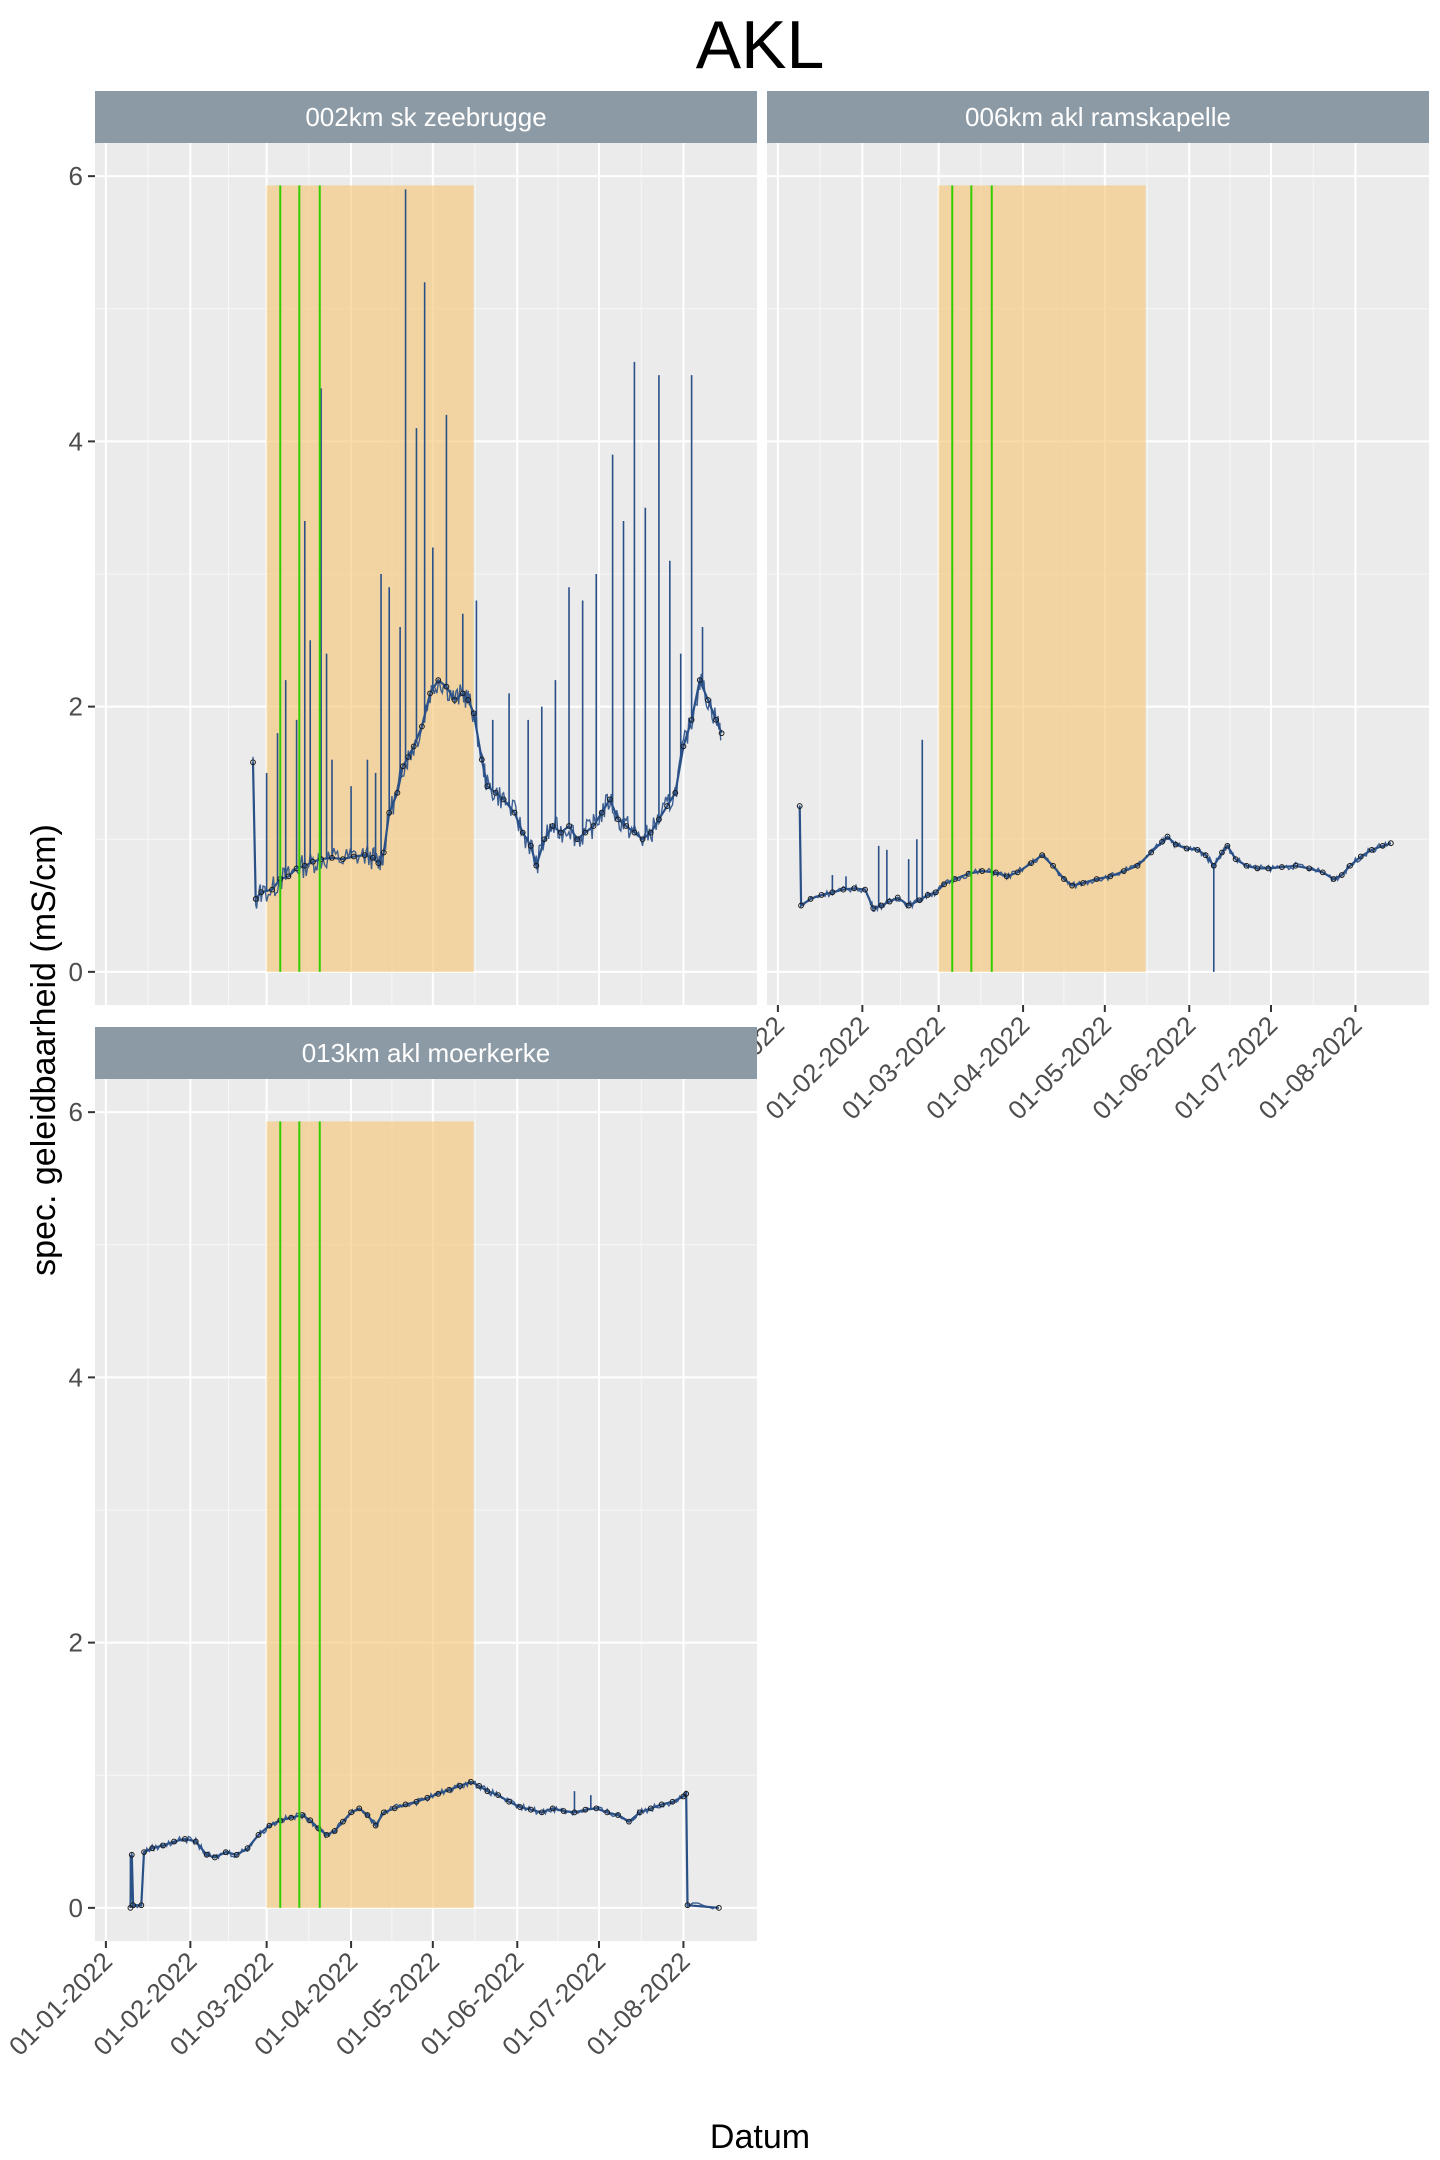  Describe the element at coordinates (760, 45) in the screenshot. I see `chart-title: AKL` at that location.